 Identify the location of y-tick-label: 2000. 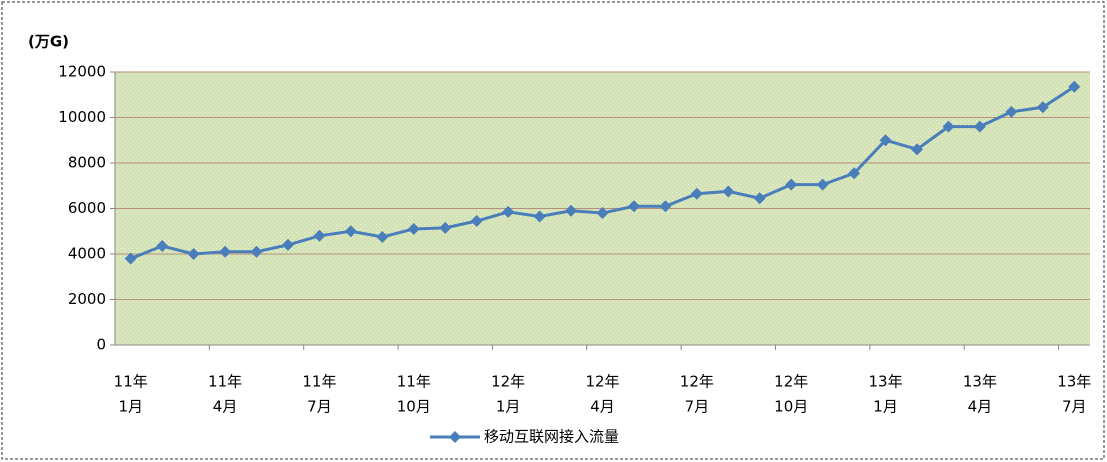
(87, 299).